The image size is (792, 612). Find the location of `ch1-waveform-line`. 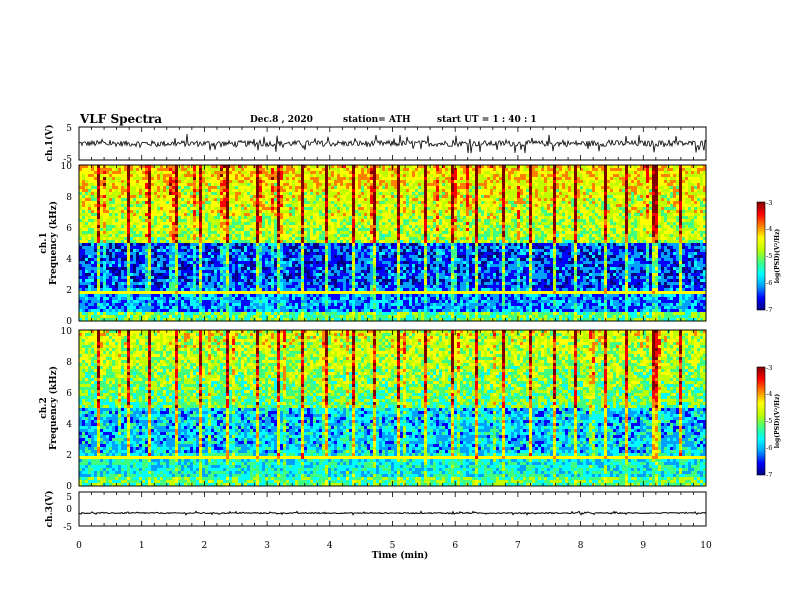

ch1-waveform-line is located at coordinates (392, 144).